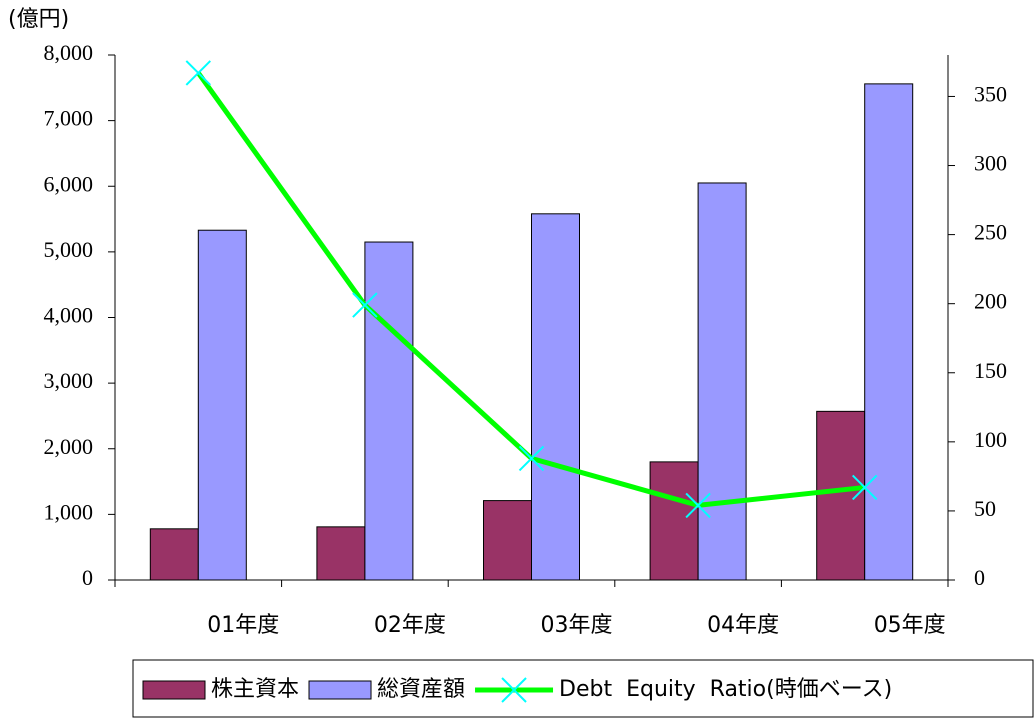 The height and width of the screenshot is (718, 1034). What do you see at coordinates (69, 52) in the screenshot?
I see `y-tick-label: 8,000` at bounding box center [69, 52].